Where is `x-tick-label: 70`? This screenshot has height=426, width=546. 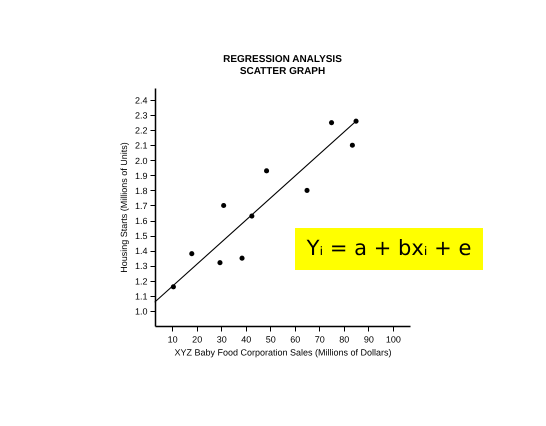 x-tick-label: 70 is located at coordinates (319, 339).